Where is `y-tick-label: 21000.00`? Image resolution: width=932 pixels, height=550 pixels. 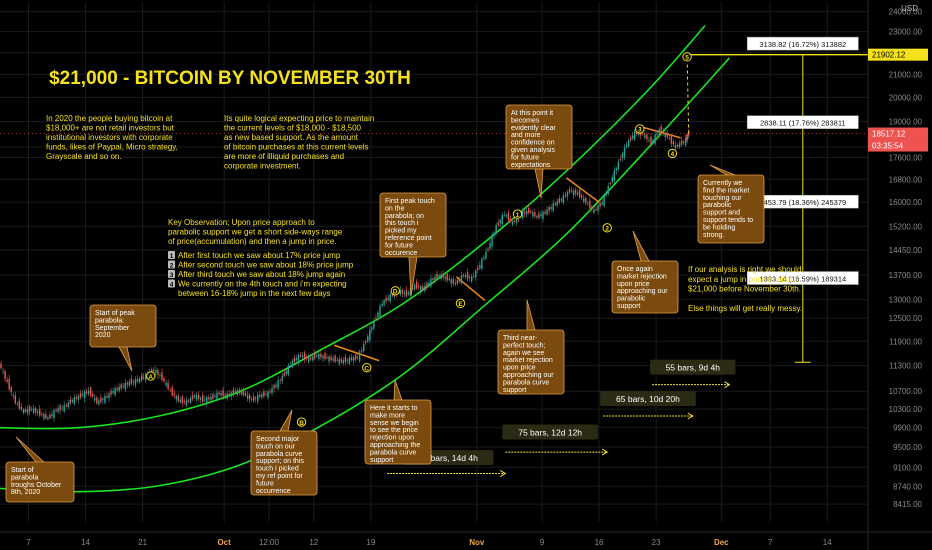
y-tick-label: 21000.00 is located at coordinates (906, 74).